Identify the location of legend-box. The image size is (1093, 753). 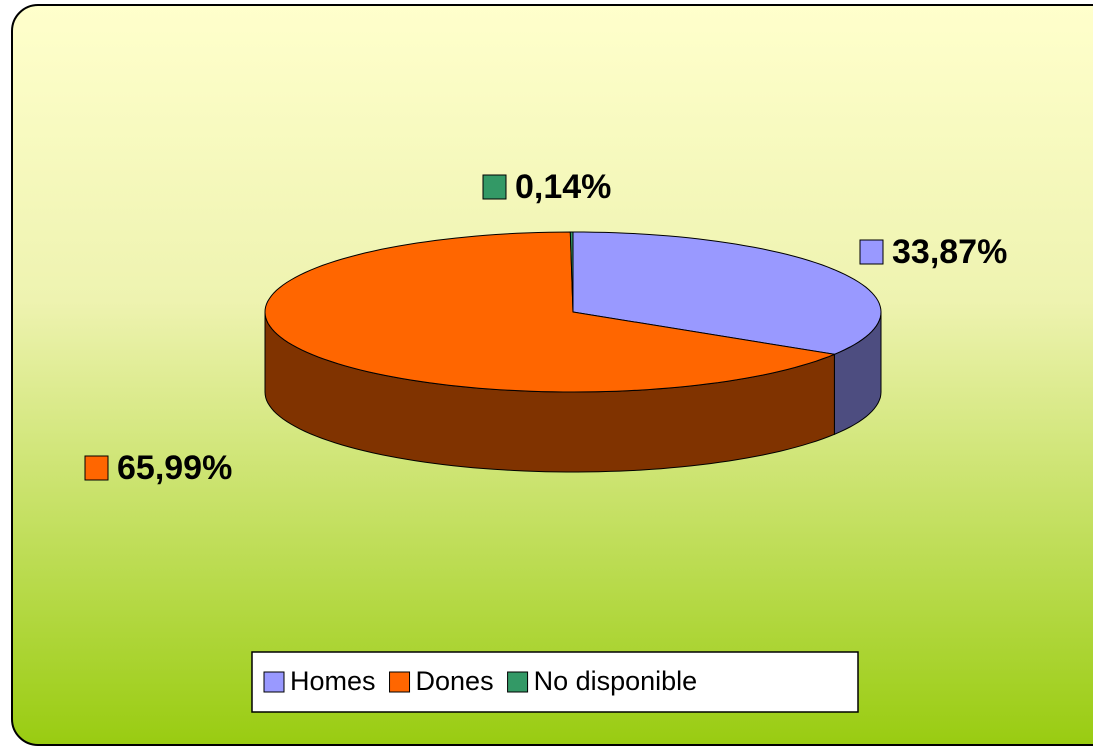
(555, 682).